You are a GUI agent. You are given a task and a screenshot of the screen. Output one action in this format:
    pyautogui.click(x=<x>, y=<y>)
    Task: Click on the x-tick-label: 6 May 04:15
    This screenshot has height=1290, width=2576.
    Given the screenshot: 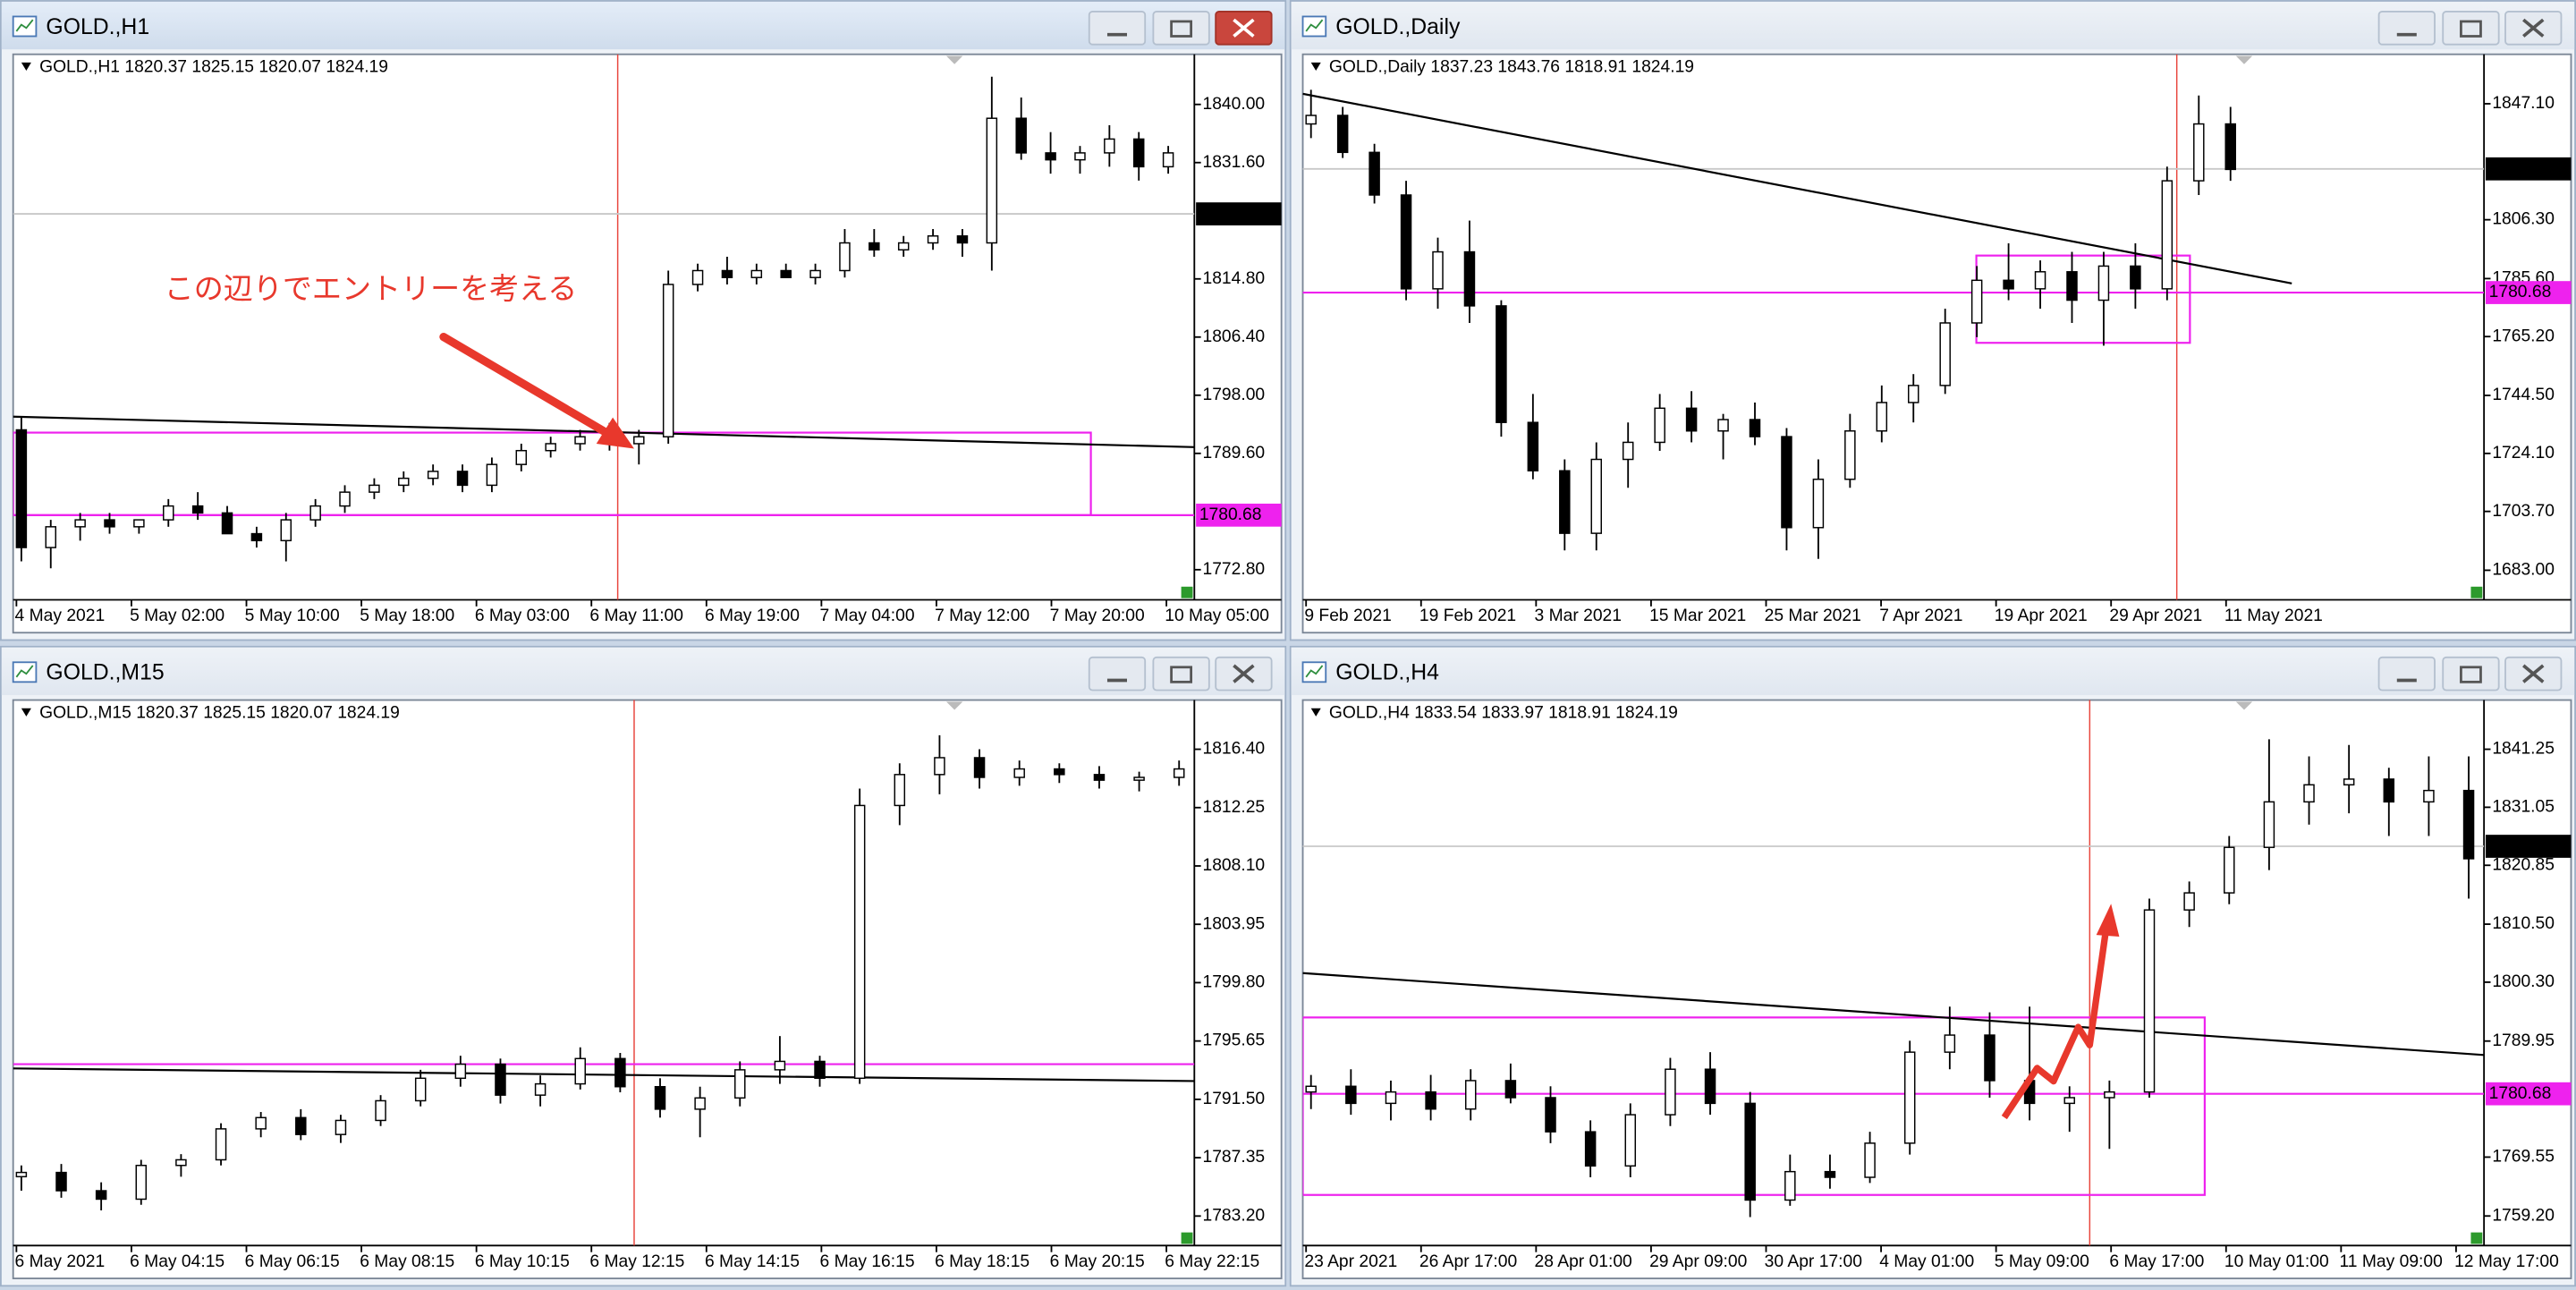 What is the action you would take?
    pyautogui.click(x=177, y=1261)
    